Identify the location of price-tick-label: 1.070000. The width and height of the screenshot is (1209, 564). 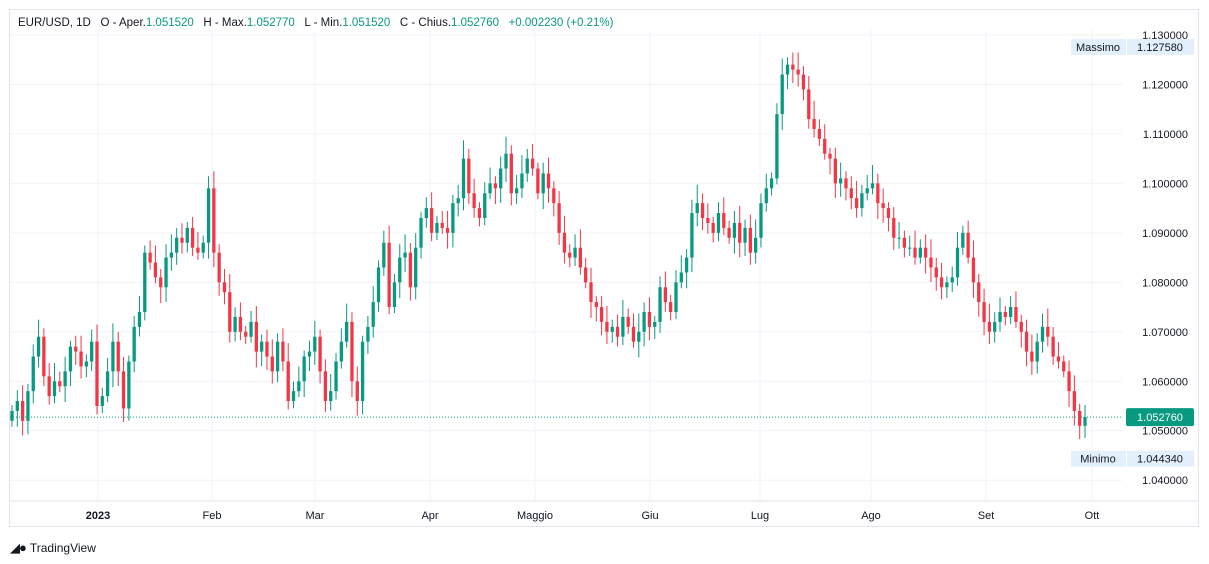
(1165, 333).